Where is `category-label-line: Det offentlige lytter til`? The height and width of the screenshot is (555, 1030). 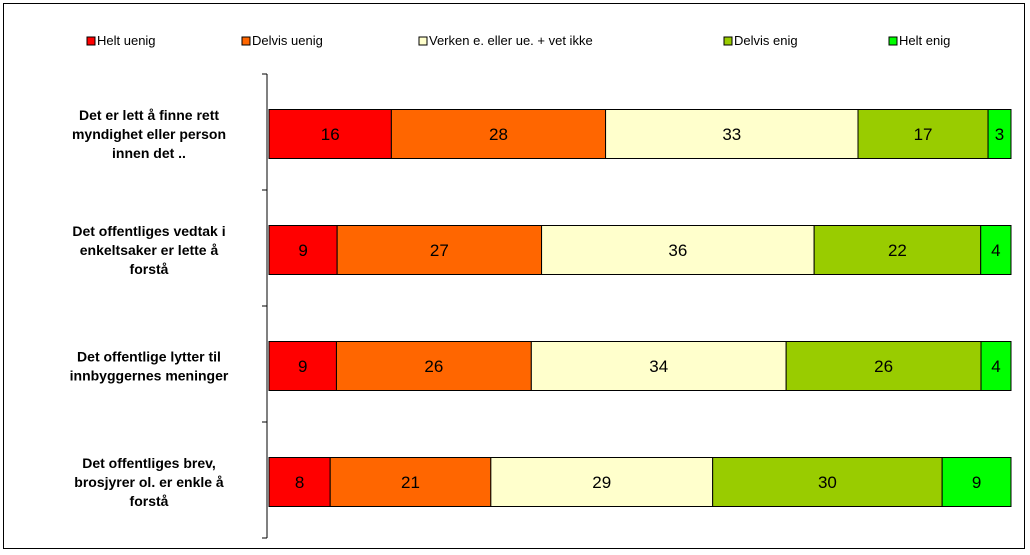
category-label-line: Det offentlige lytter til is located at coordinates (149, 357).